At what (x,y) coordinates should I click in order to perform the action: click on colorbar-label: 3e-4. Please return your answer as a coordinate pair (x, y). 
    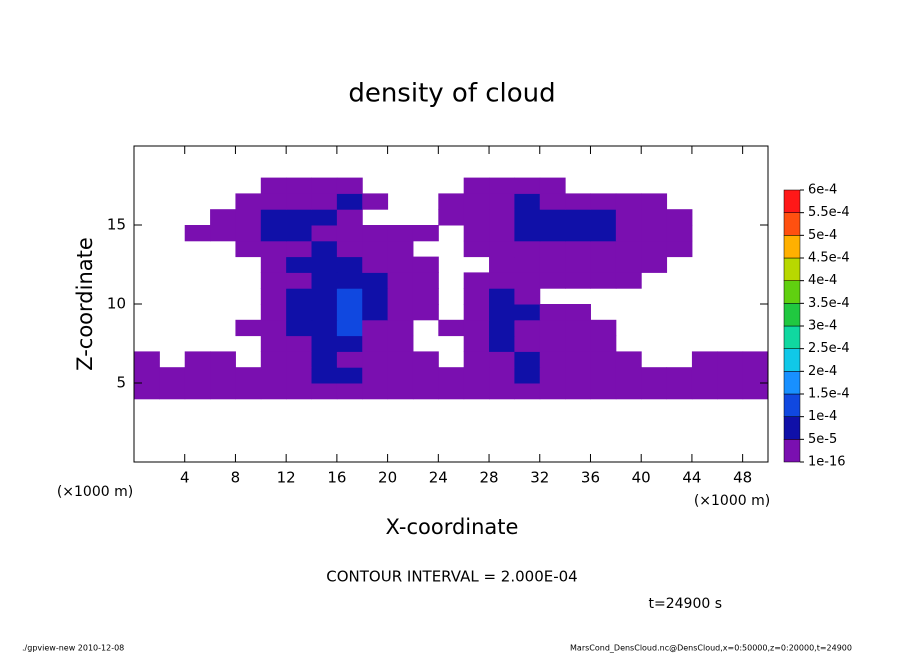
    Looking at the image, I should click on (822, 326).